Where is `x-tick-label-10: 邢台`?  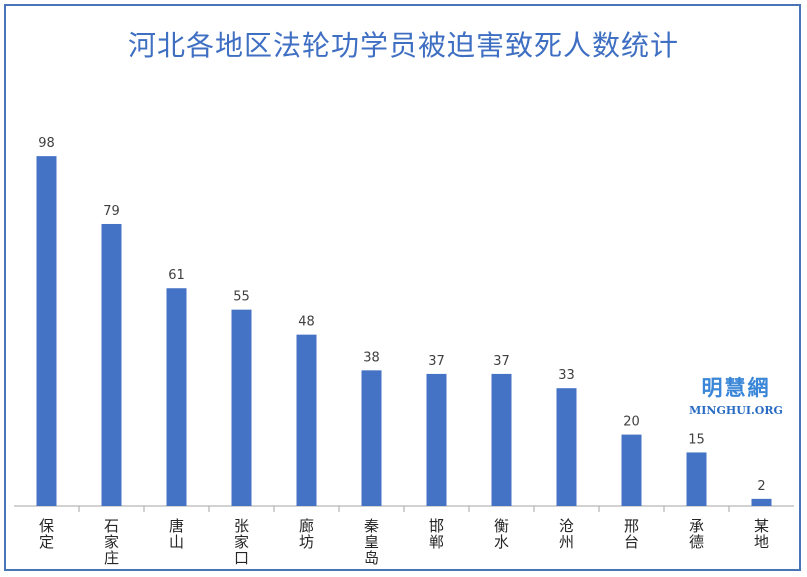 x-tick-label-10: 邢台 is located at coordinates (631, 534).